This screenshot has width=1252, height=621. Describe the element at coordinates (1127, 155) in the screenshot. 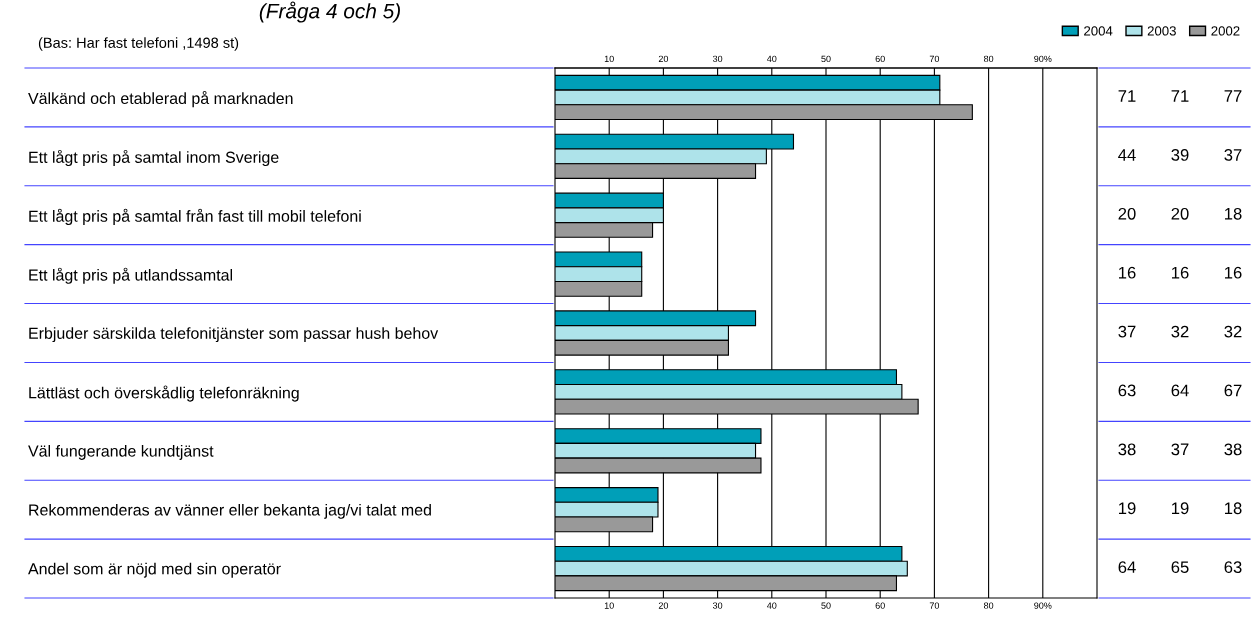

I see `data-label: 44` at that location.